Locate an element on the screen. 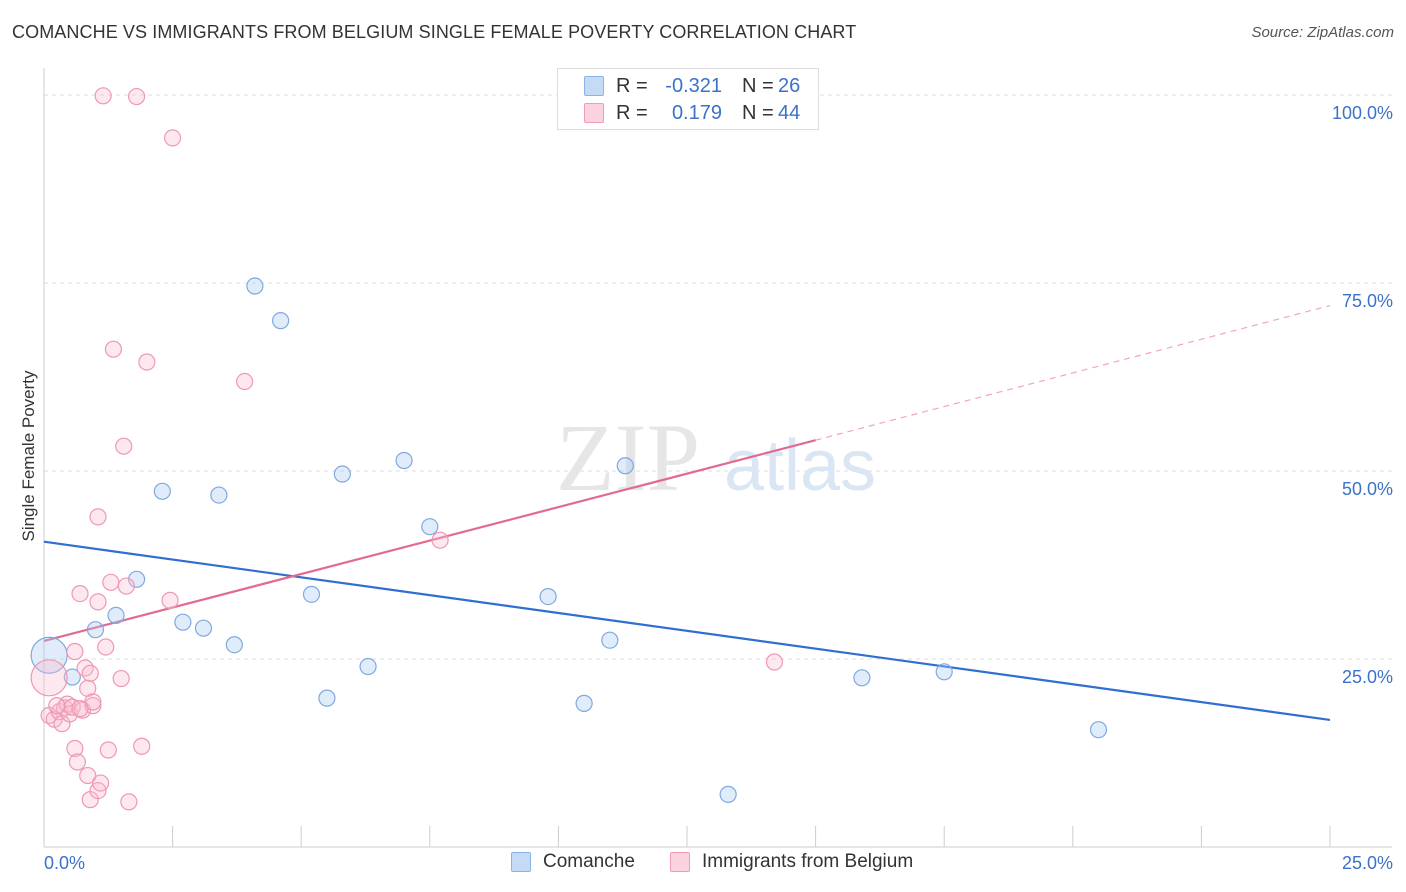 The height and width of the screenshot is (892, 1406). belgium-trend-line is located at coordinates (429, 541).